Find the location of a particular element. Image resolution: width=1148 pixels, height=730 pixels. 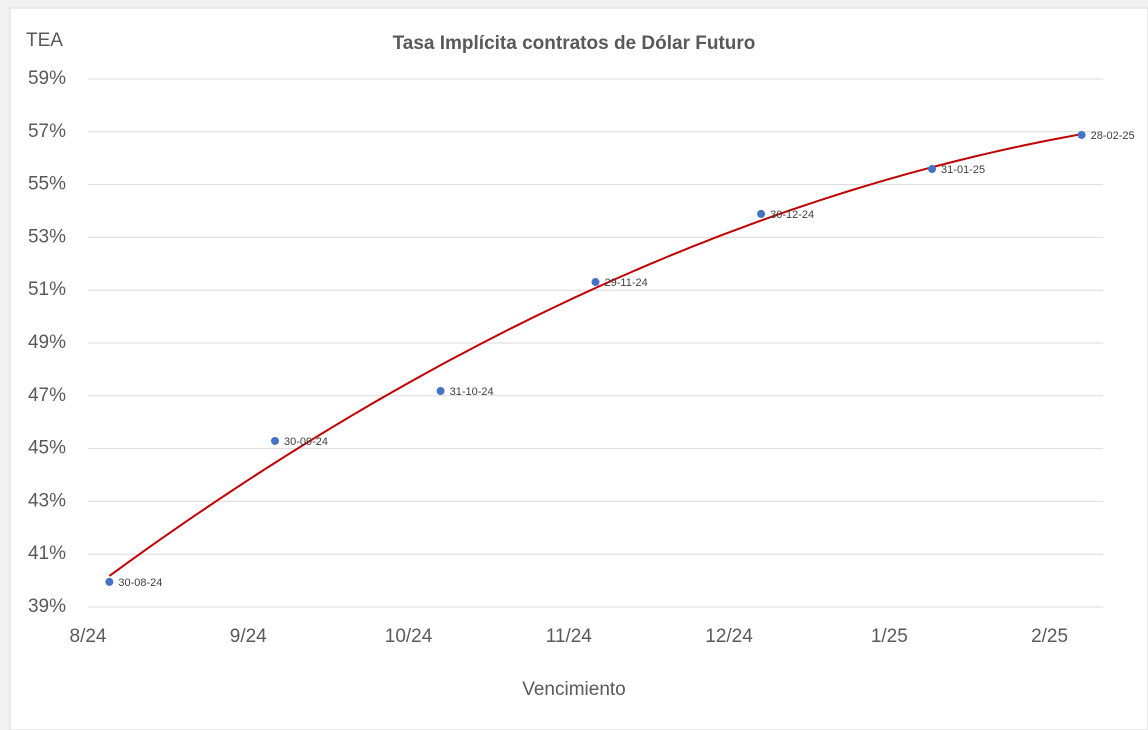

y-tick-label: 45% is located at coordinates (47, 448).